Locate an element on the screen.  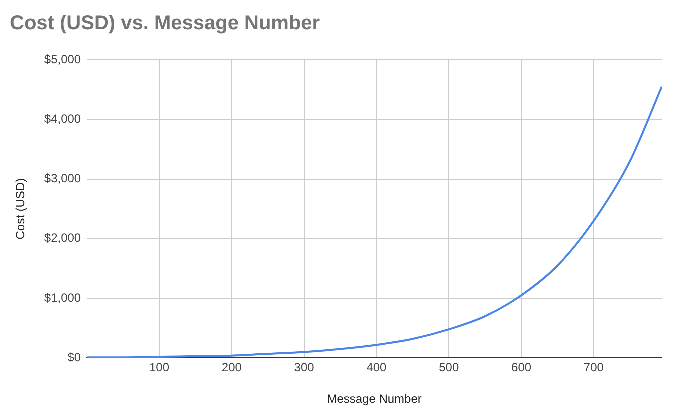
x-tick-label: 400 is located at coordinates (377, 367).